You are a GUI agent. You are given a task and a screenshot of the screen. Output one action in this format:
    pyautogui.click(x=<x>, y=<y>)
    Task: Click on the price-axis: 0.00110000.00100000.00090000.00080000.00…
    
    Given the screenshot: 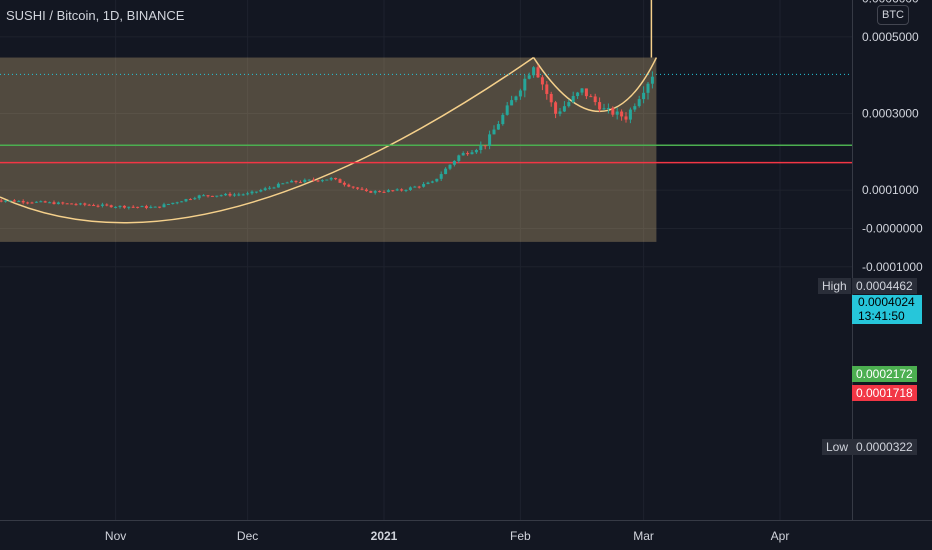 What is the action you would take?
    pyautogui.click(x=892, y=137)
    